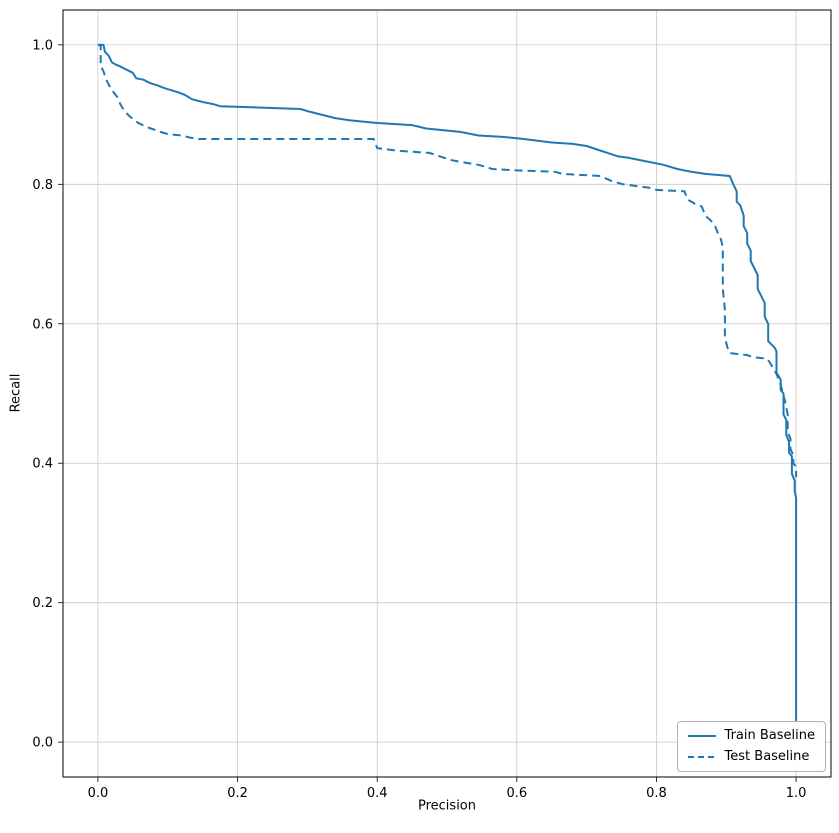 The image size is (839, 833). Describe the element at coordinates (751, 746) in the screenshot. I see `legend: Train Baseline Test Baseline` at that location.